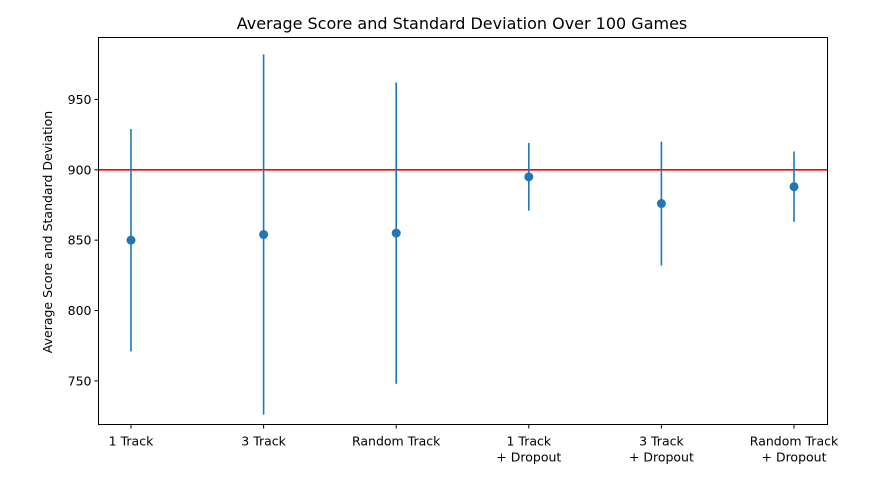  Describe the element at coordinates (80, 310) in the screenshot. I see `y-tick-label: 800` at that location.